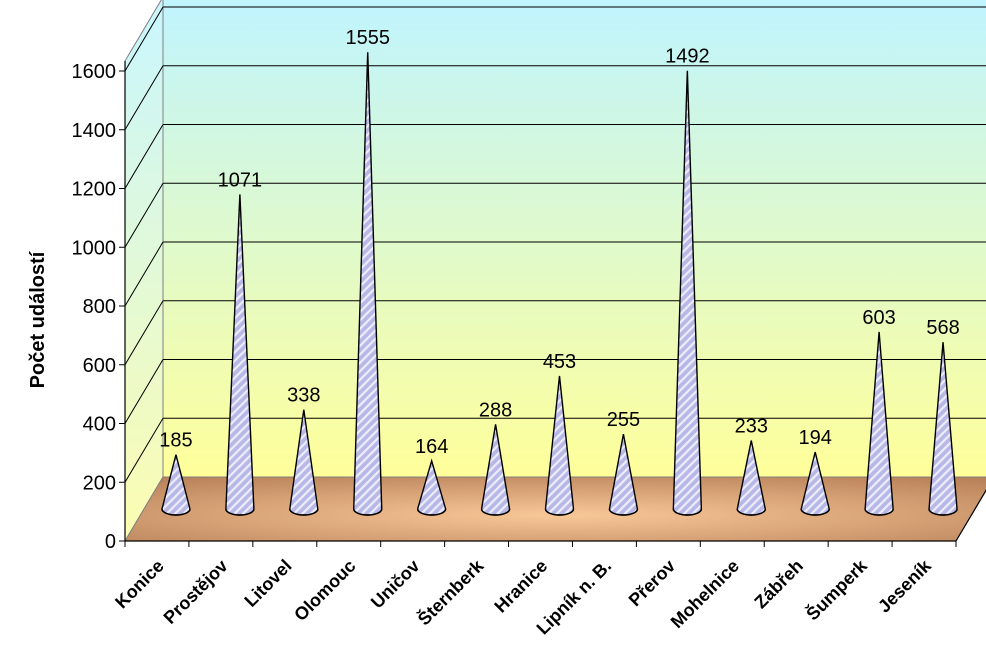 The width and height of the screenshot is (986, 667). What do you see at coordinates (970, 515) in the screenshot?
I see `x-axis-depth-line` at bounding box center [970, 515].